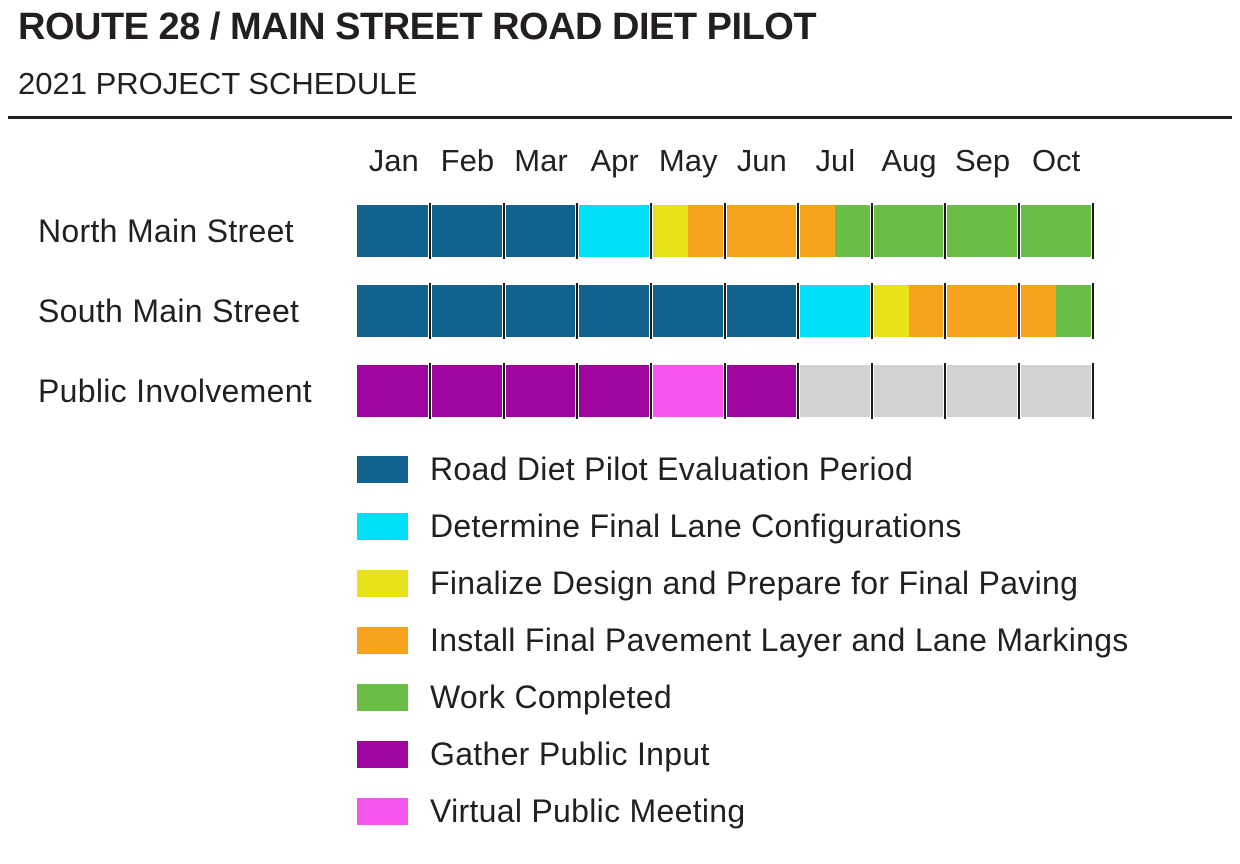 This screenshot has height=864, width=1240. I want to click on bar-segment-purple, so click(762, 391).